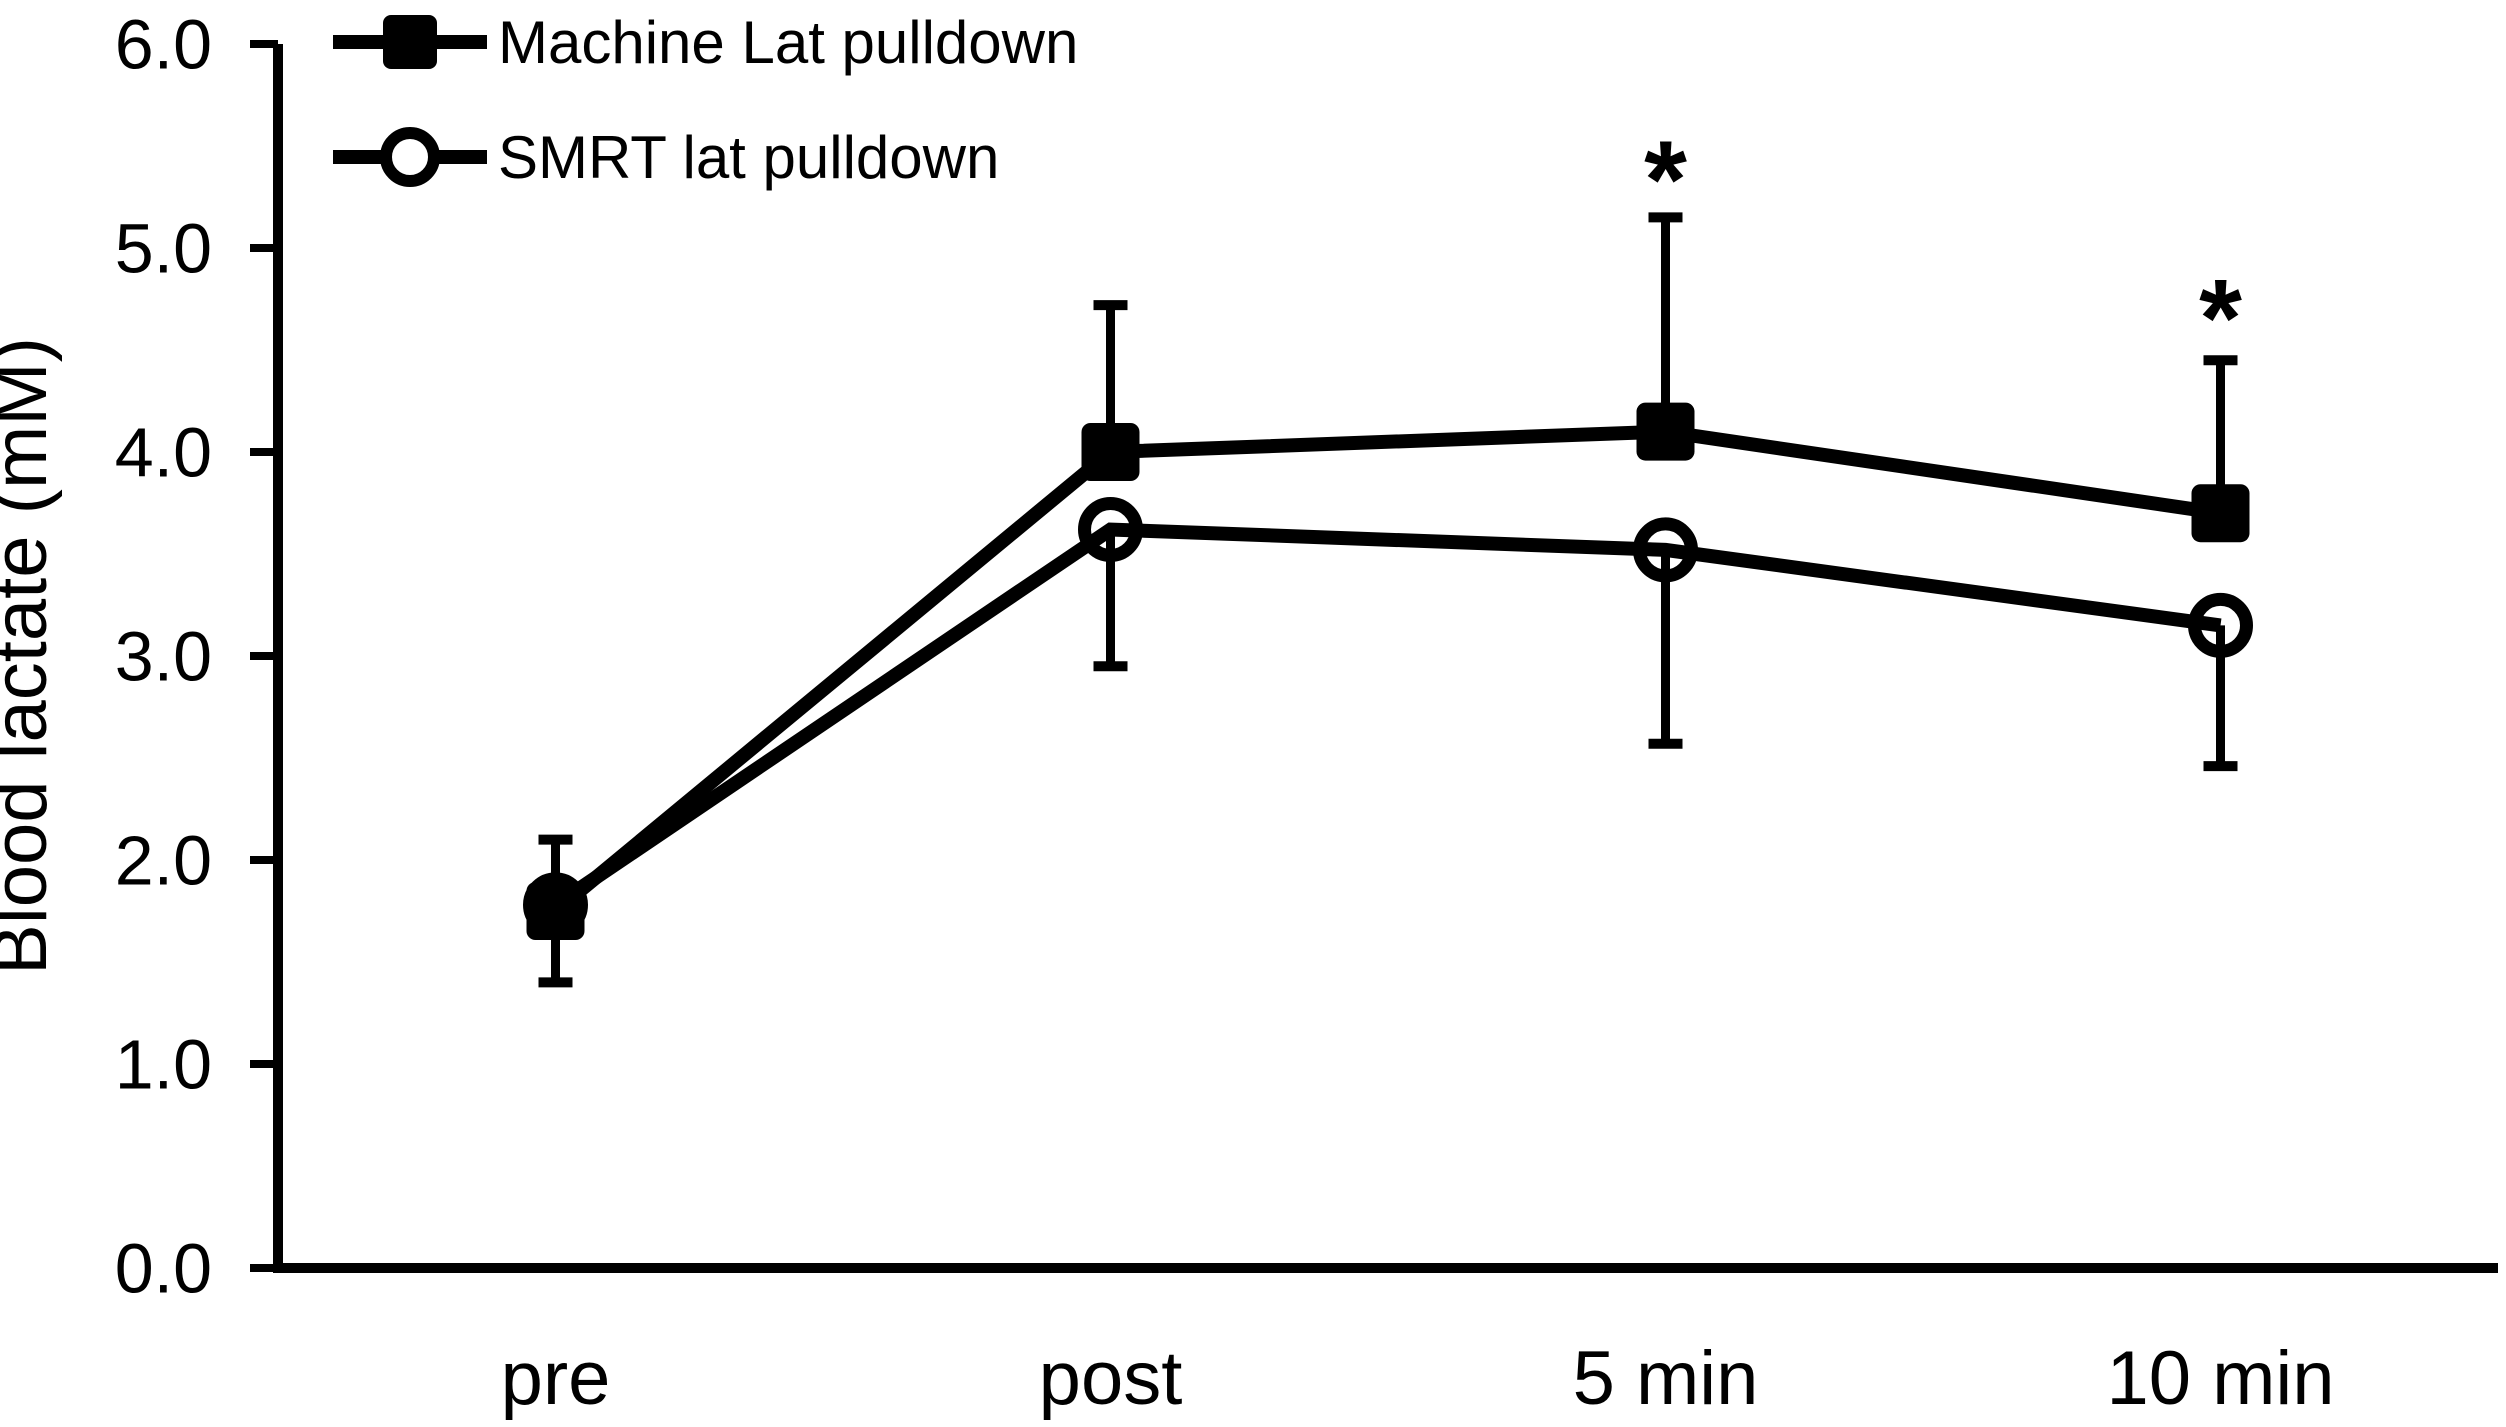  What do you see at coordinates (748, 157) in the screenshot?
I see `legend-label: SMRT lat pulldown` at bounding box center [748, 157].